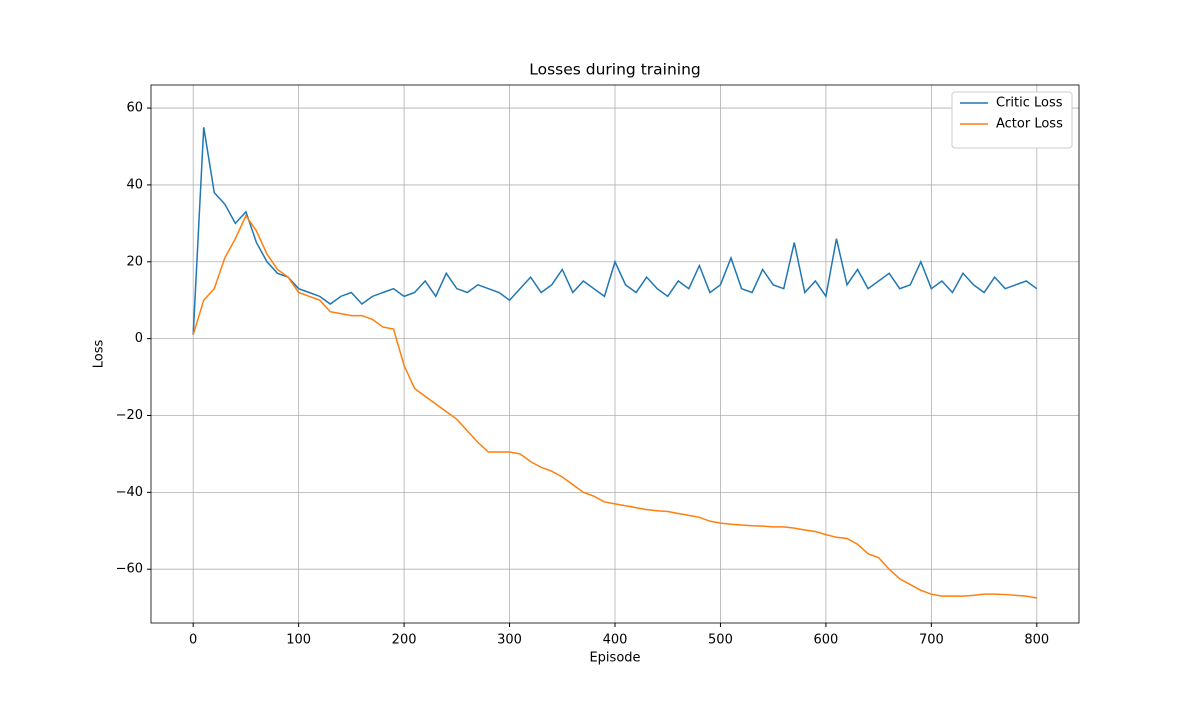  What do you see at coordinates (825, 640) in the screenshot?
I see `x-tick-label: 600` at bounding box center [825, 640].